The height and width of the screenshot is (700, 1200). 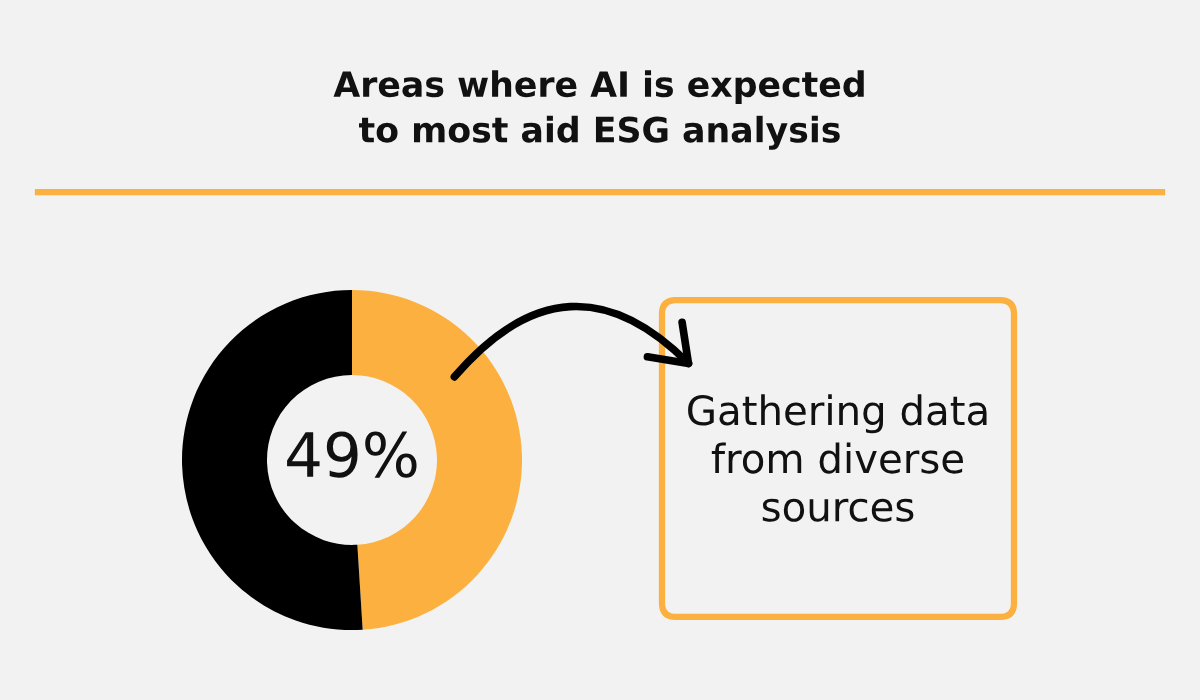 I want to click on slice-label: Gathering data from diverse sources, so click(x=837, y=458).